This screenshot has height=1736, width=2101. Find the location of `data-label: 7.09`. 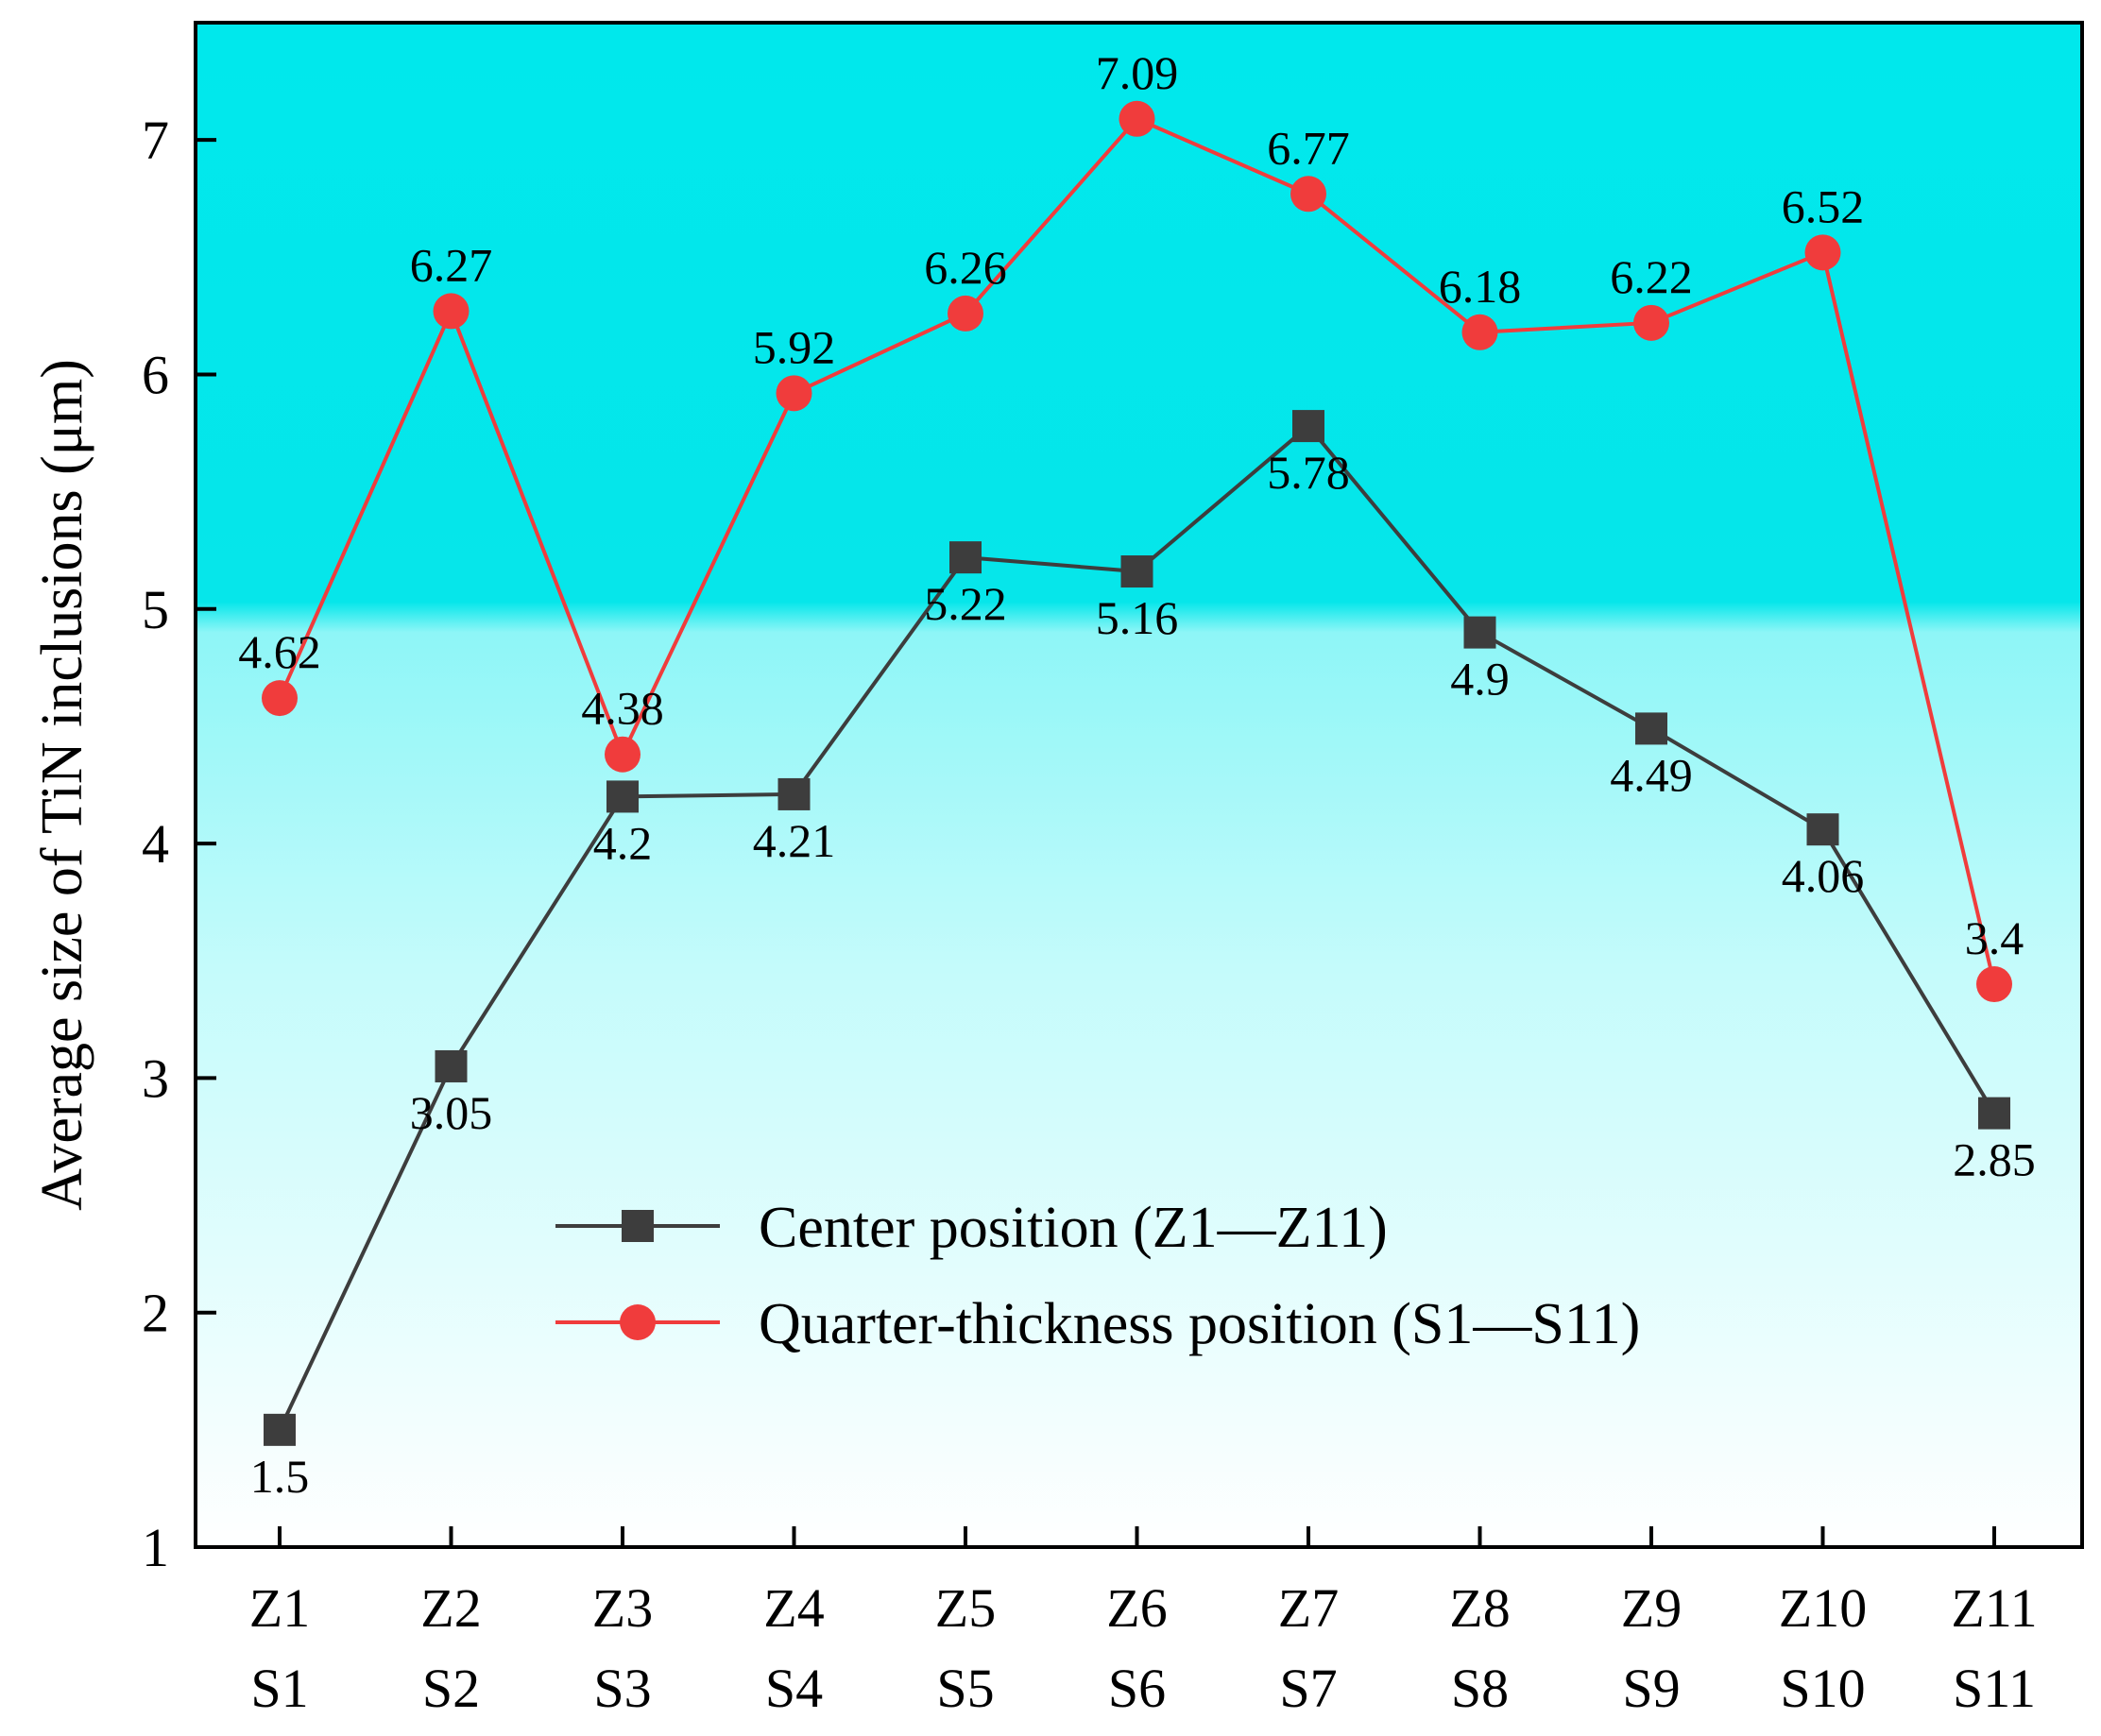

data-label: 7.09 is located at coordinates (1137, 72).